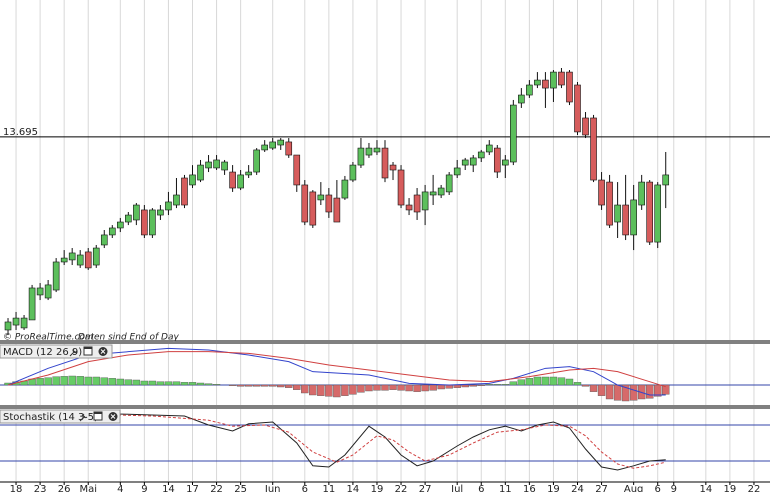 This screenshot has height=492, width=770. What do you see at coordinates (120, 488) in the screenshot?
I see `x-tick-label: 4` at bounding box center [120, 488].